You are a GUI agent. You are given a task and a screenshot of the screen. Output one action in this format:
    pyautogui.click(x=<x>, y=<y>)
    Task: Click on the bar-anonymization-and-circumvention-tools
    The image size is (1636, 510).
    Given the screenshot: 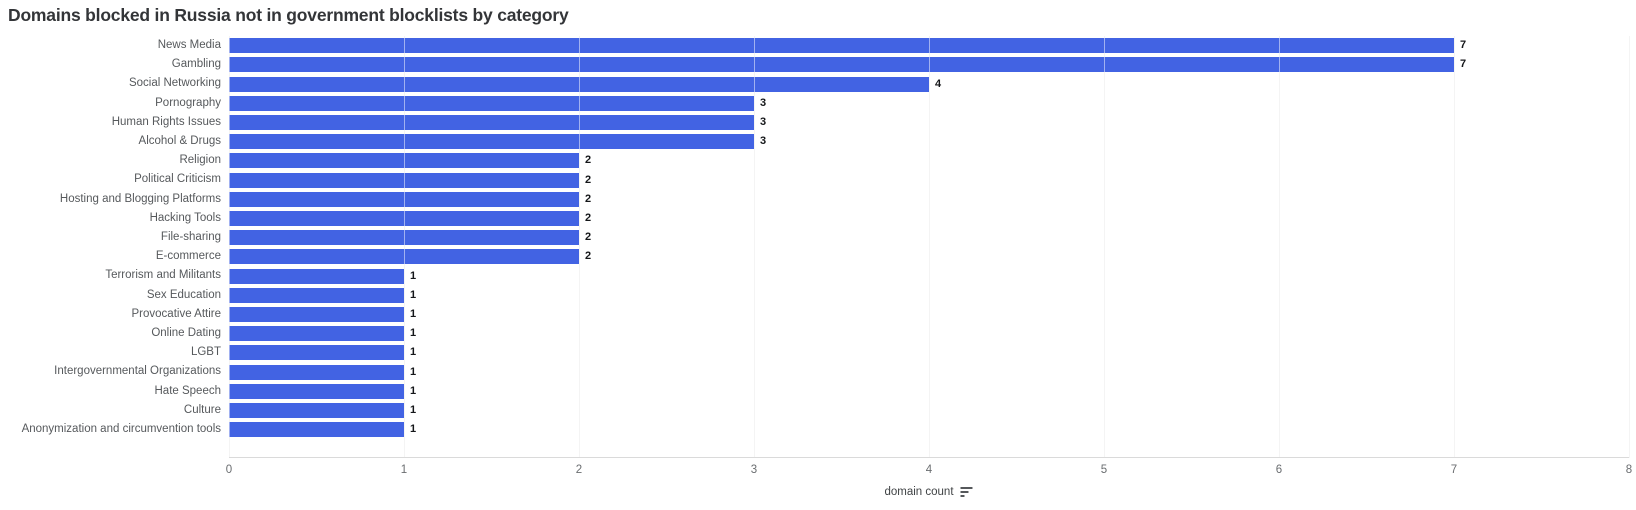 What is the action you would take?
    pyautogui.click(x=316, y=430)
    